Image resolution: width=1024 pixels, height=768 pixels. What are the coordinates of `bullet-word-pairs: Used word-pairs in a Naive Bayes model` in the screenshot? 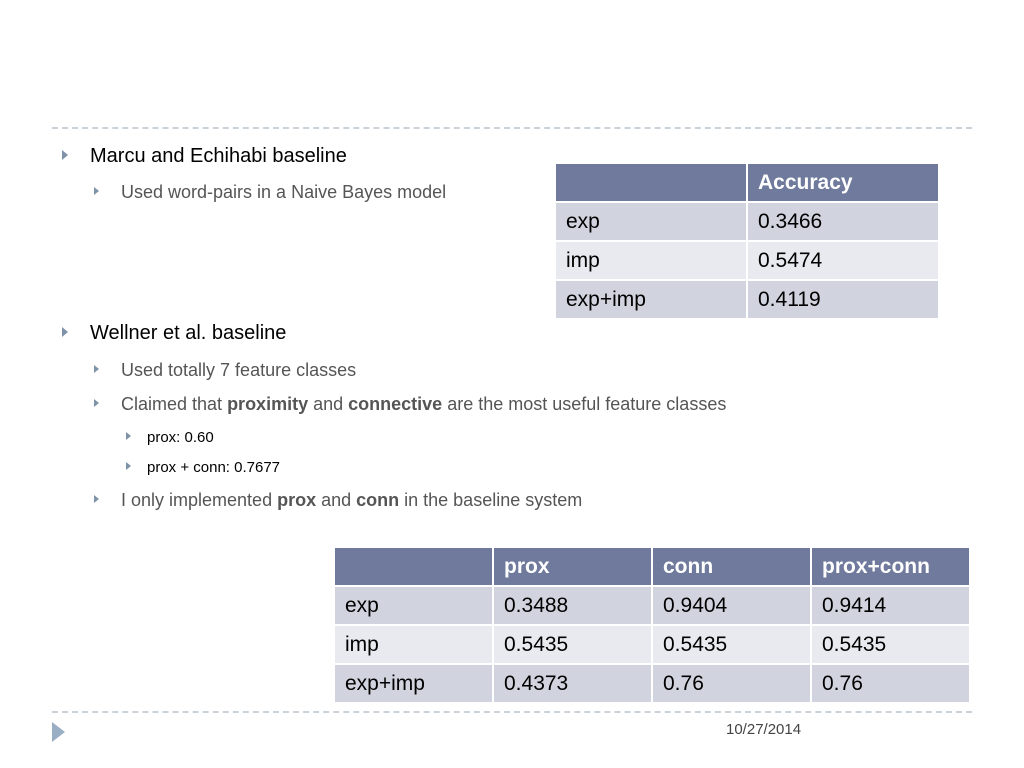 It's located at (270, 192).